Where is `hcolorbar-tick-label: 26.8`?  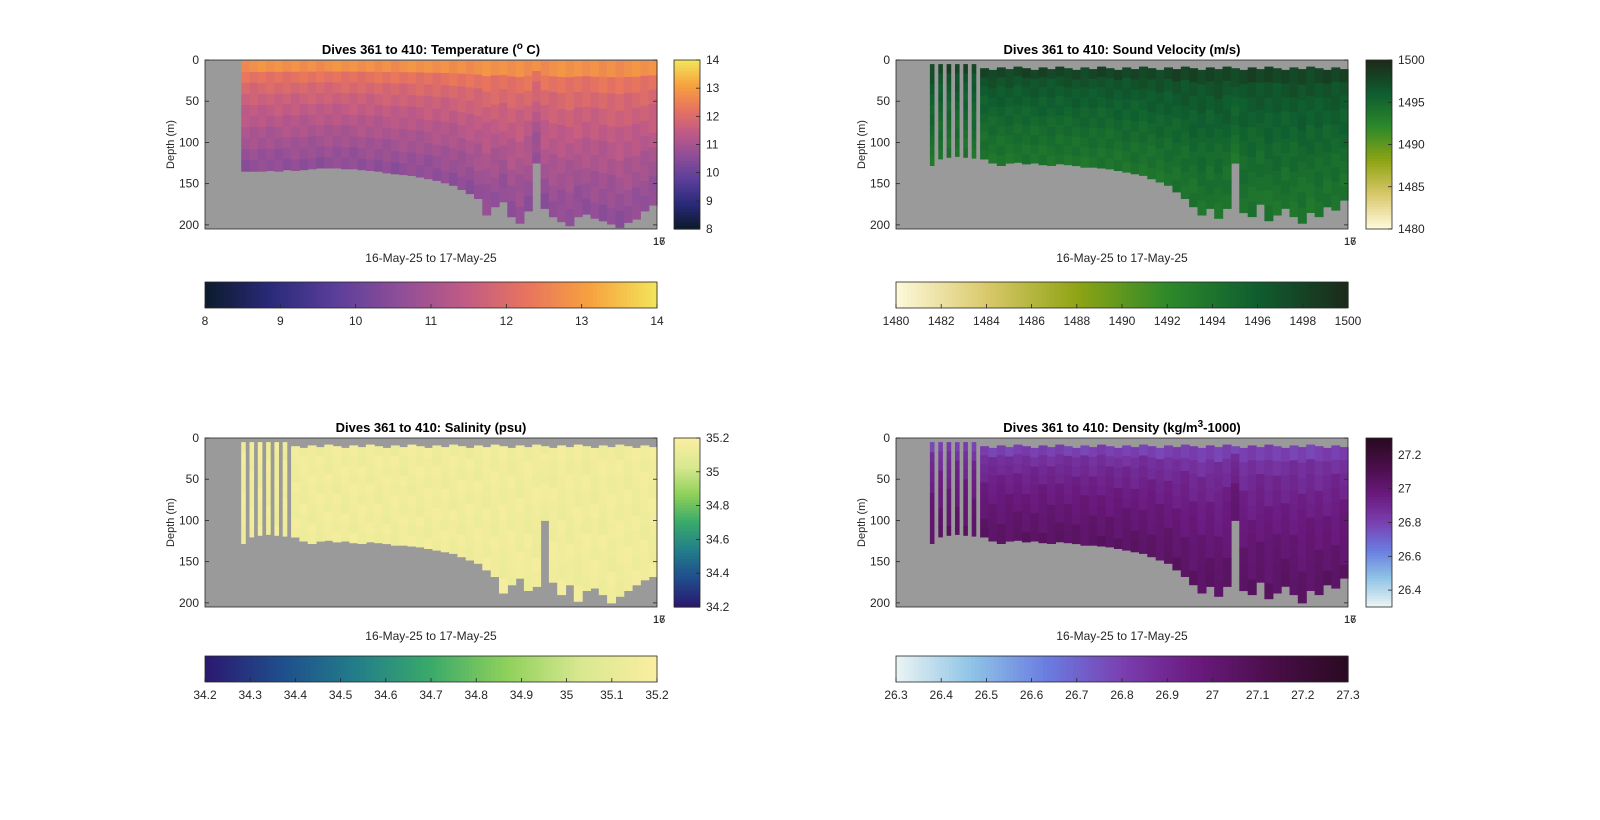
hcolorbar-tick-label: 26.8 is located at coordinates (1122, 695).